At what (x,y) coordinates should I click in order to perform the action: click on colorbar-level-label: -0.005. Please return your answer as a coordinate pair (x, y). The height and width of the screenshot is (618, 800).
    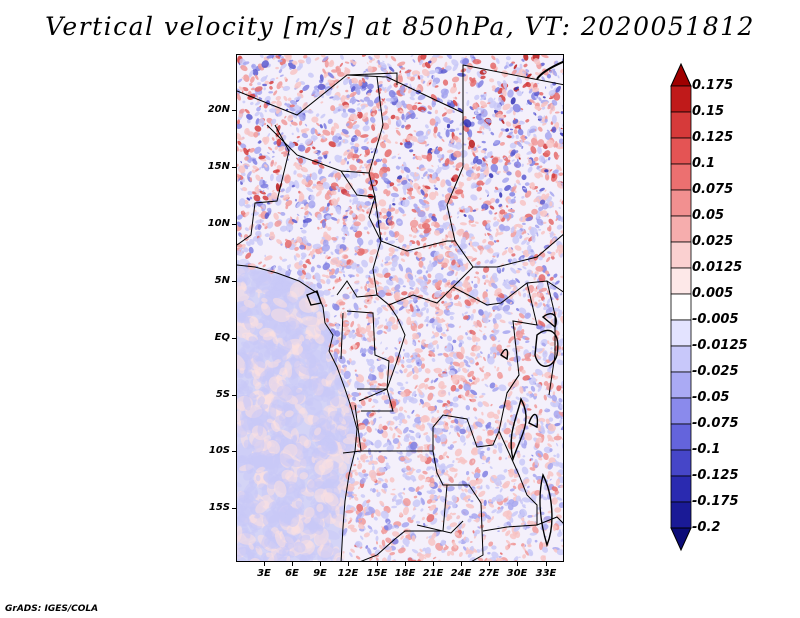
    Looking at the image, I should click on (715, 319).